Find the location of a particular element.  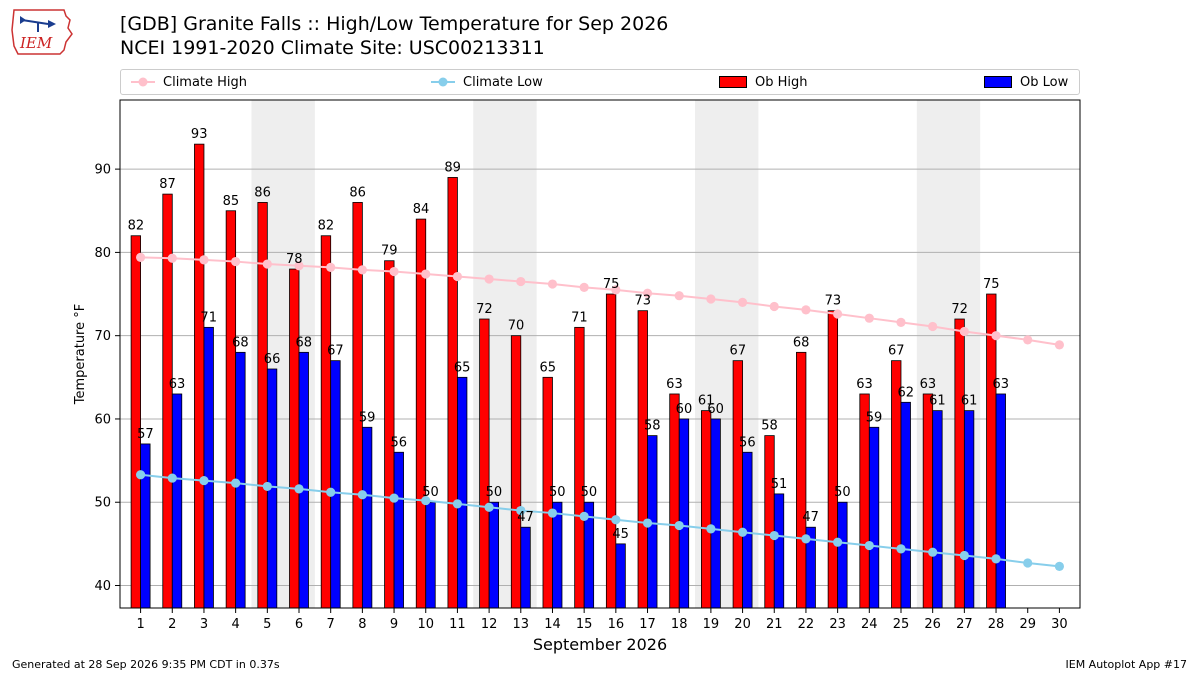

x-tick-label: 10 is located at coordinates (425, 624).